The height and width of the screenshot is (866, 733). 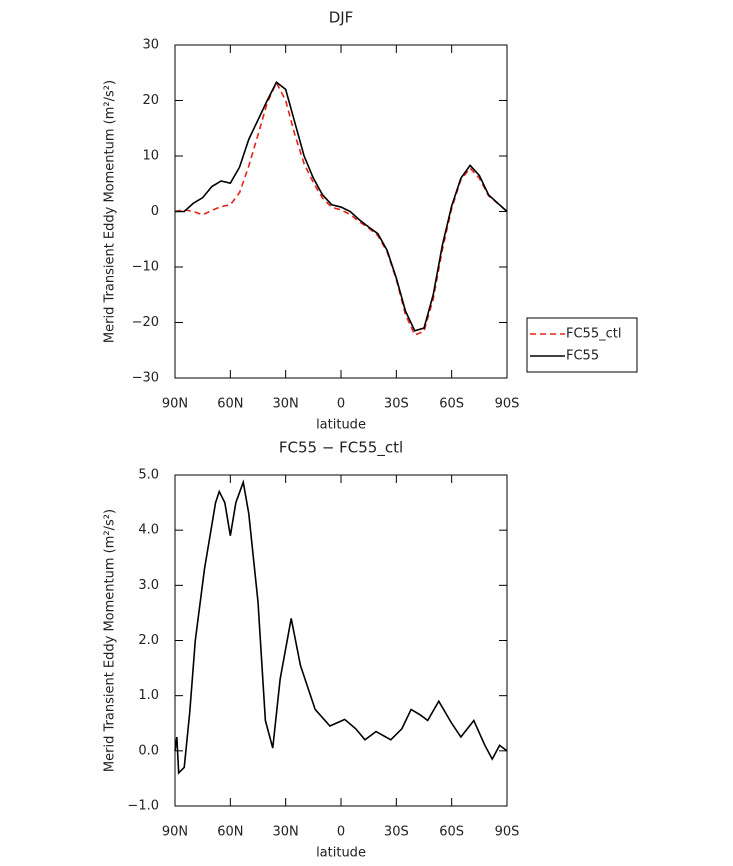 What do you see at coordinates (150, 156) in the screenshot?
I see `y-tick-label: 10` at bounding box center [150, 156].